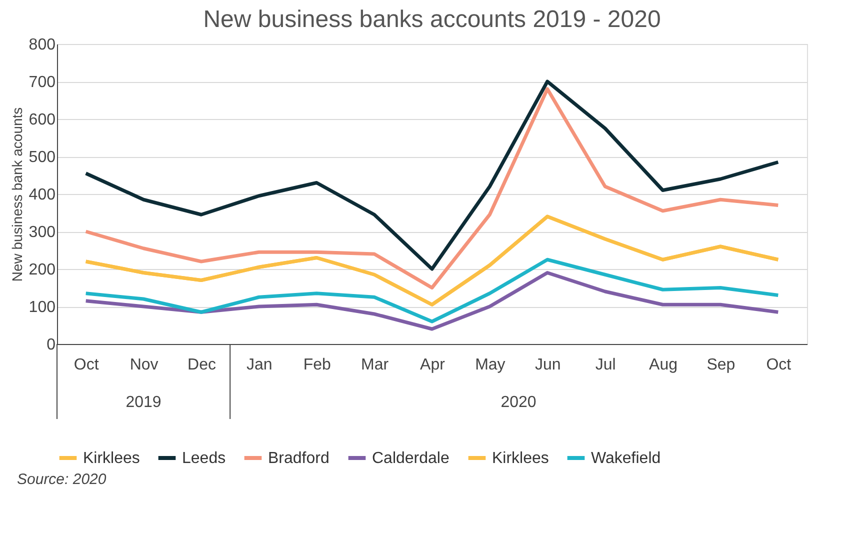  I want to click on y-tick-label: 800, so click(42, 45).